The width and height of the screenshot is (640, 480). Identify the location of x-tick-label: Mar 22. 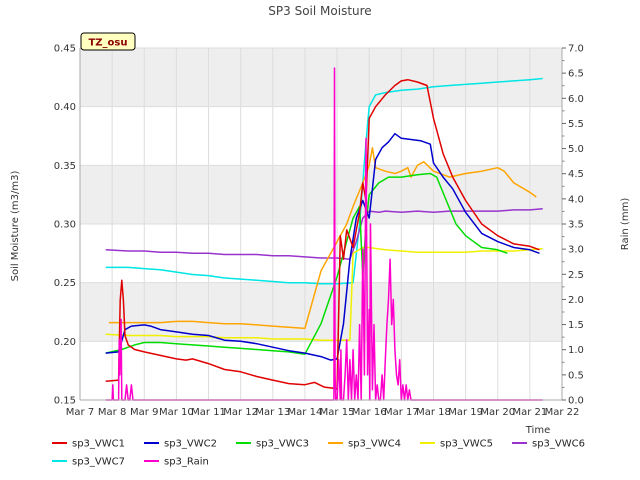
(562, 412).